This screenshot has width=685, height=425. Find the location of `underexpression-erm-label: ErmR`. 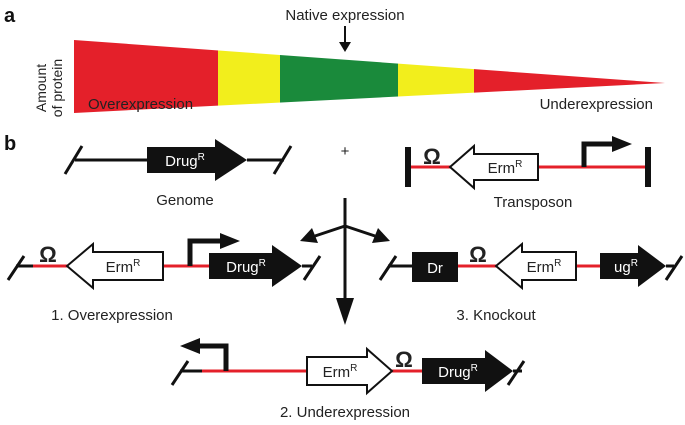

underexpression-erm-label: ErmR is located at coordinates (340, 372).